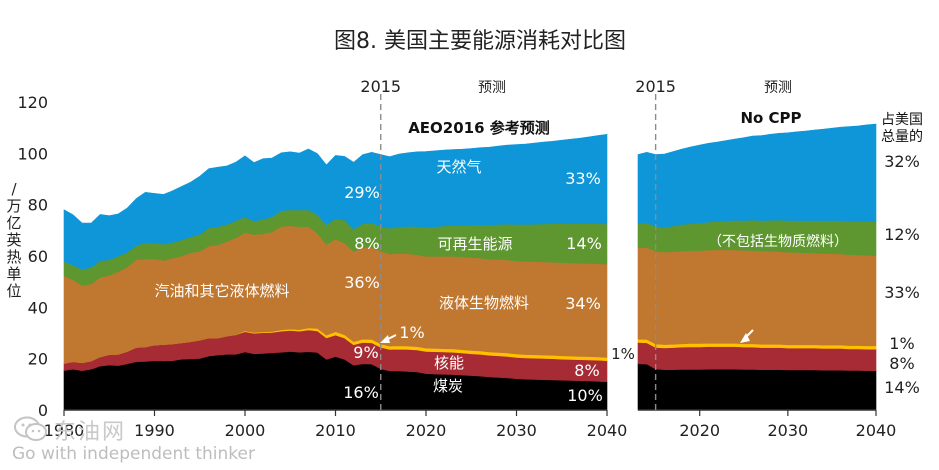 The image size is (939, 470). What do you see at coordinates (13, 274) in the screenshot?
I see `y-axis-label-char: 单` at bounding box center [13, 274].